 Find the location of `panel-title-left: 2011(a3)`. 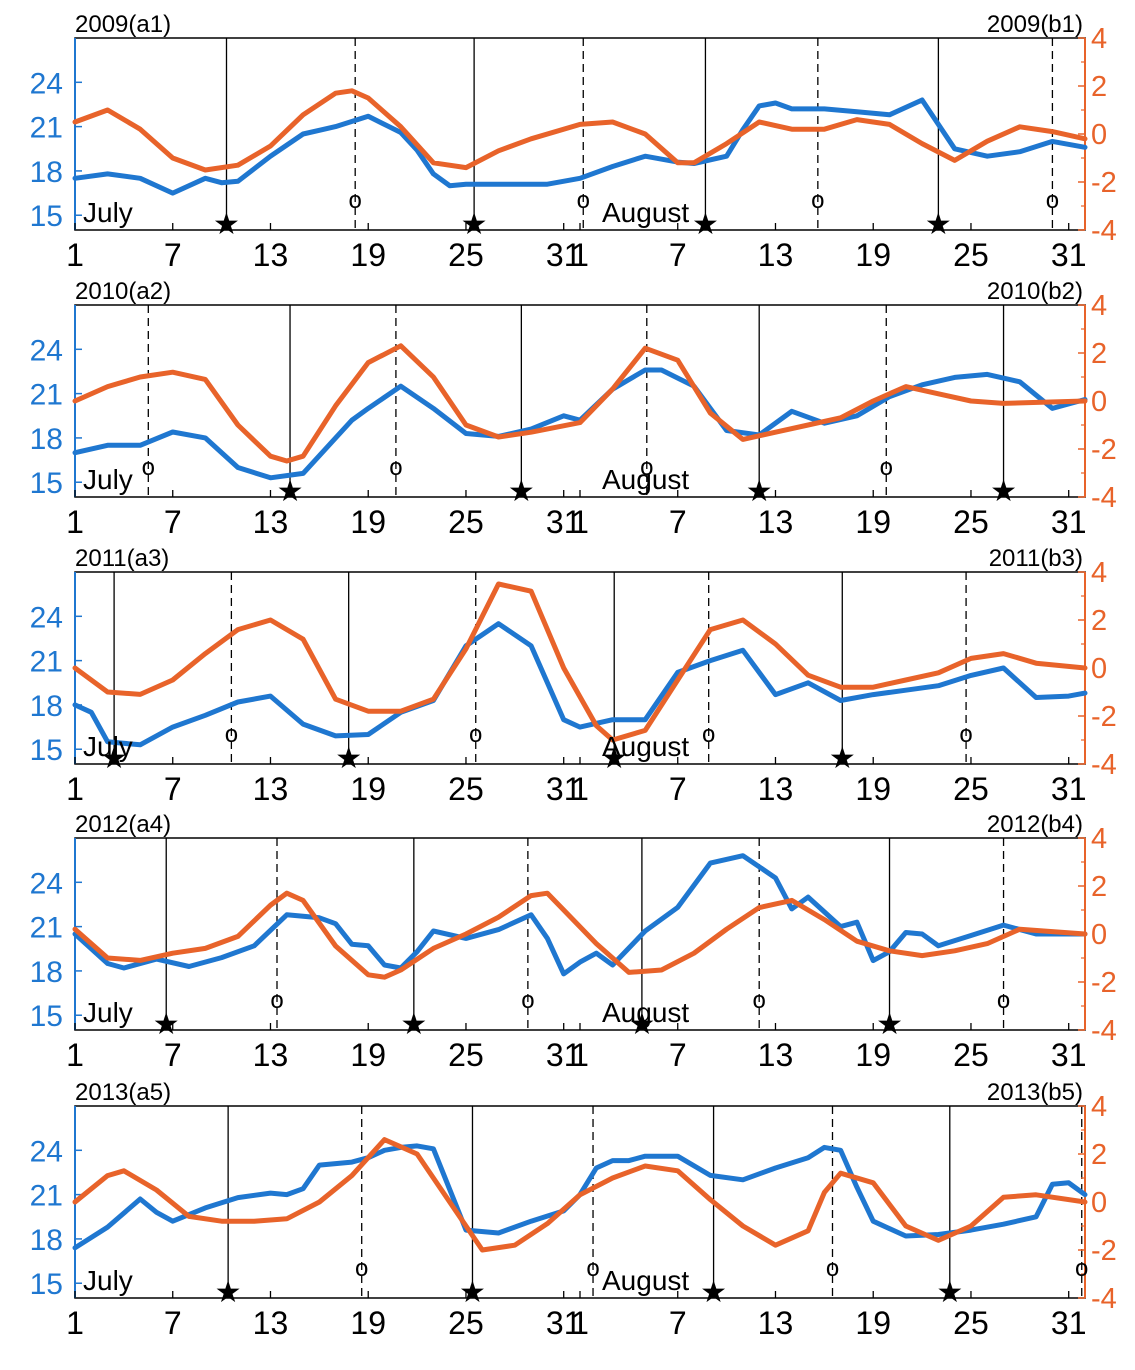

panel-title-left: 2011(a3) is located at coordinates (122, 558).